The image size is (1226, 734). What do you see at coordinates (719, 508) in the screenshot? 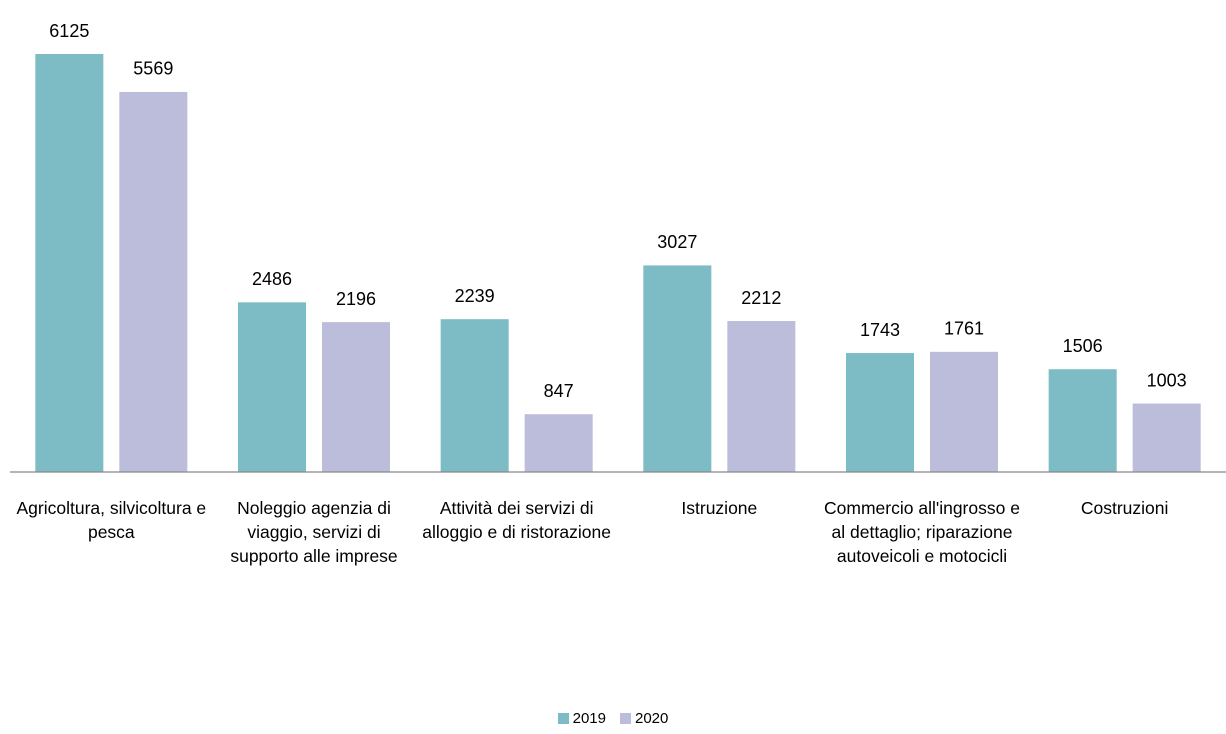
I see `x-tick-label: Istruzione` at bounding box center [719, 508].